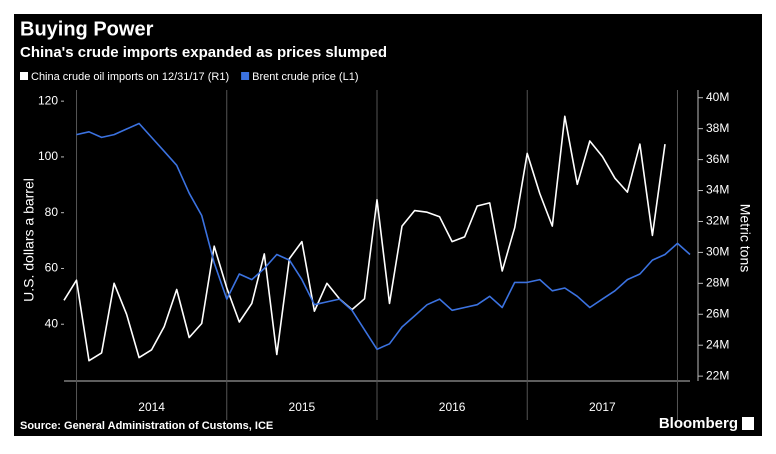 Image resolution: width=776 pixels, height=454 pixels. I want to click on brand: Bloomberg, so click(698, 423).